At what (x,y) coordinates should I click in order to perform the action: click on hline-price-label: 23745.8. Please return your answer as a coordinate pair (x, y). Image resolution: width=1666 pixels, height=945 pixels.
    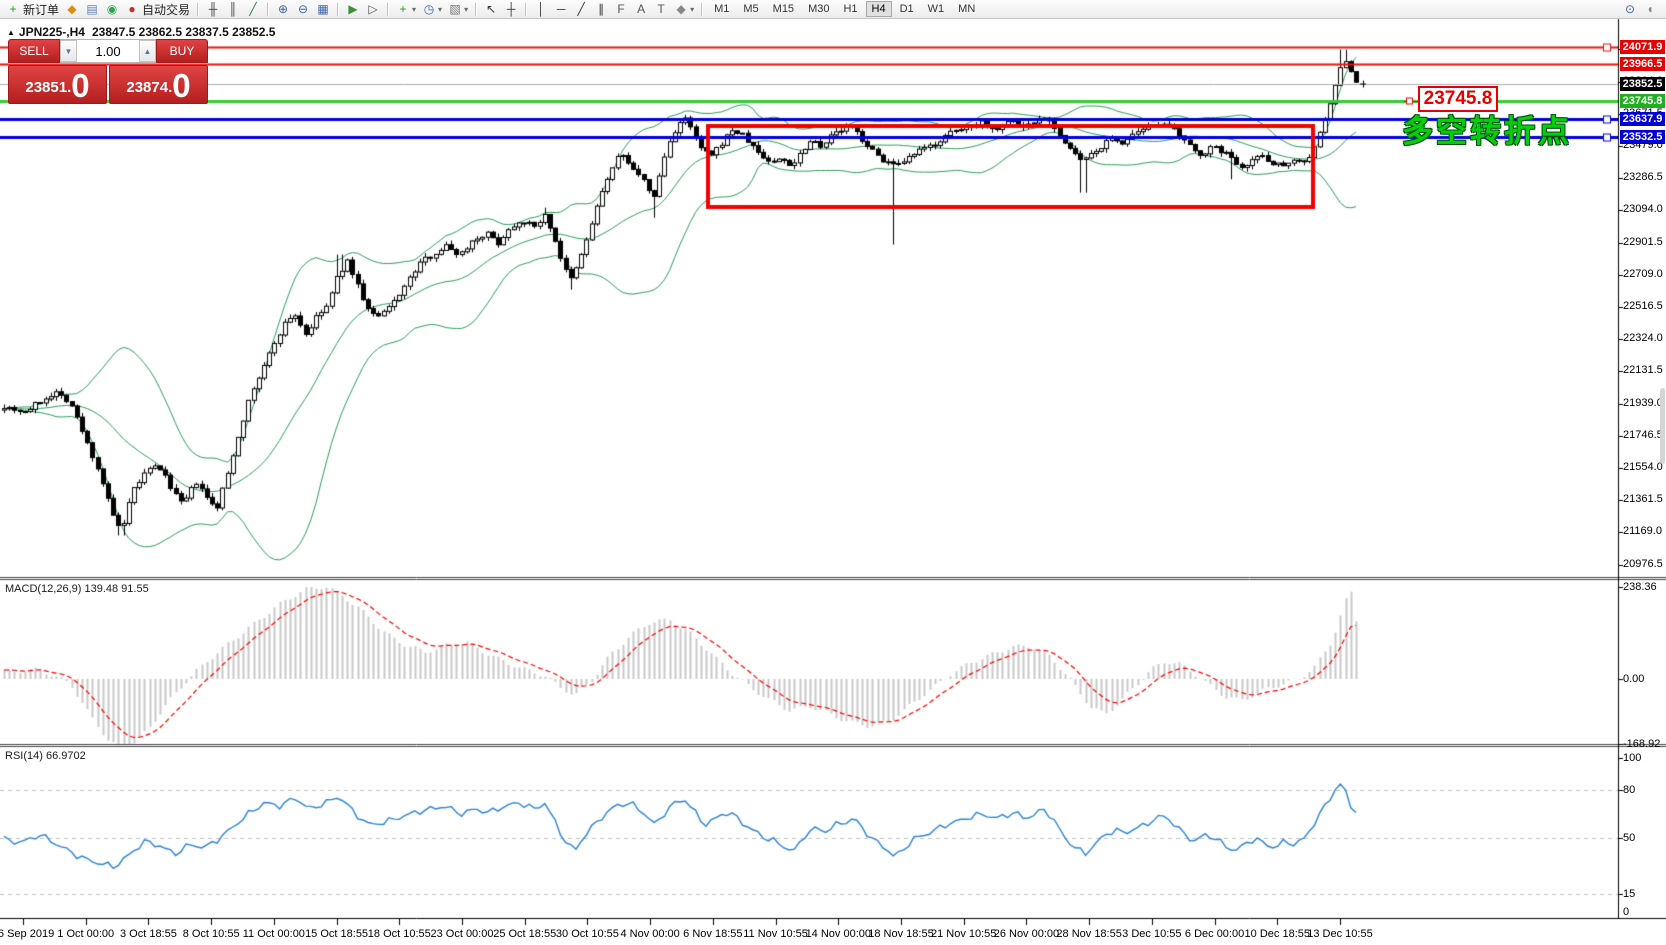
    Looking at the image, I should click on (1642, 101).